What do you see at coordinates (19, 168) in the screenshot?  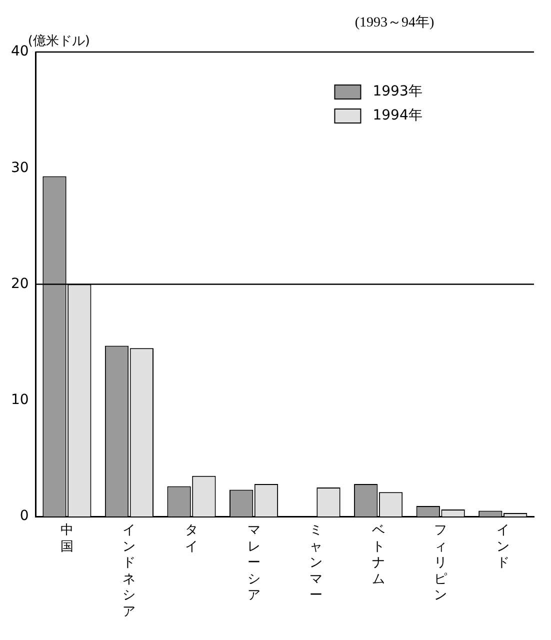 I see `y-tick-label: 30` at bounding box center [19, 168].